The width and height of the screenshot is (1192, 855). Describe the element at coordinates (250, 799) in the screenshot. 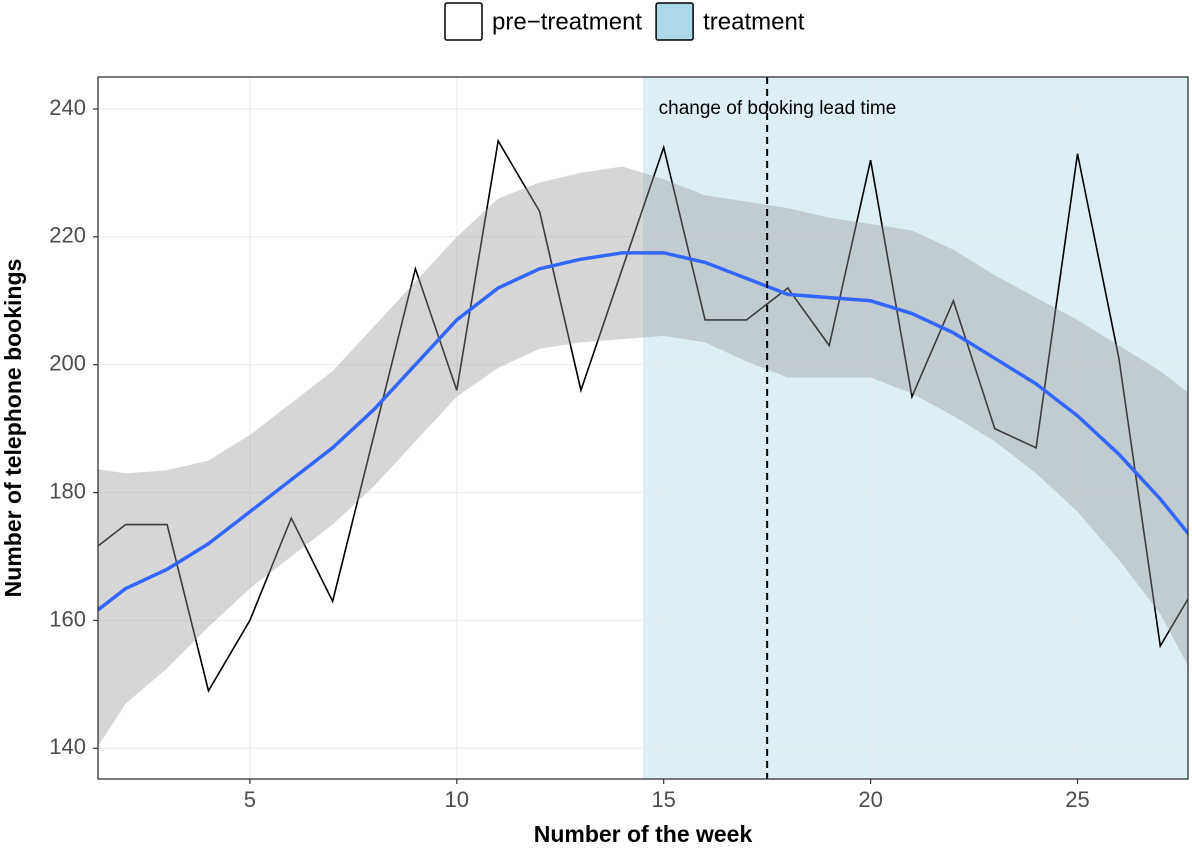

I see `x-tick-label: 5` at that location.